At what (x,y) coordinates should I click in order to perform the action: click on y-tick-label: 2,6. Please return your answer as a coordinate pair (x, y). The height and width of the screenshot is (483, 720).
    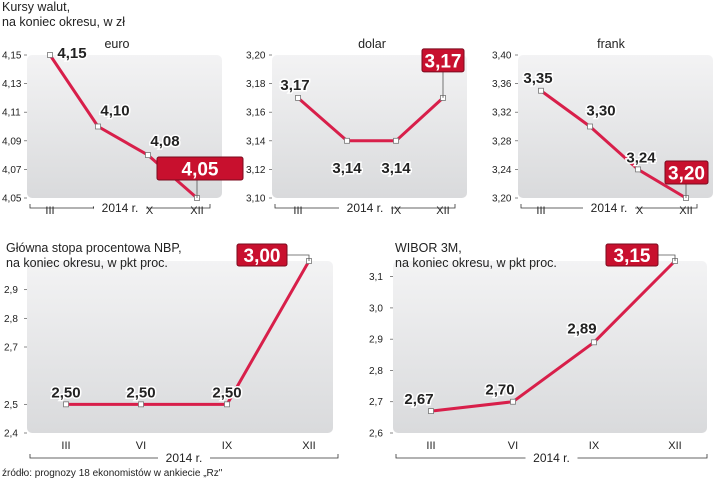
    Looking at the image, I should click on (376, 434).